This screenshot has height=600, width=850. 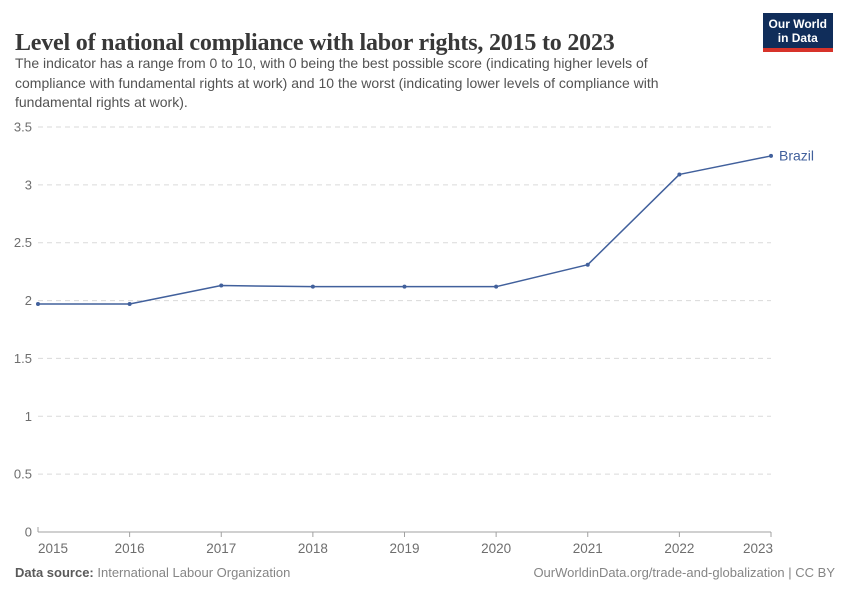 I want to click on x-tick-label-2016: 2016, so click(x=130, y=548).